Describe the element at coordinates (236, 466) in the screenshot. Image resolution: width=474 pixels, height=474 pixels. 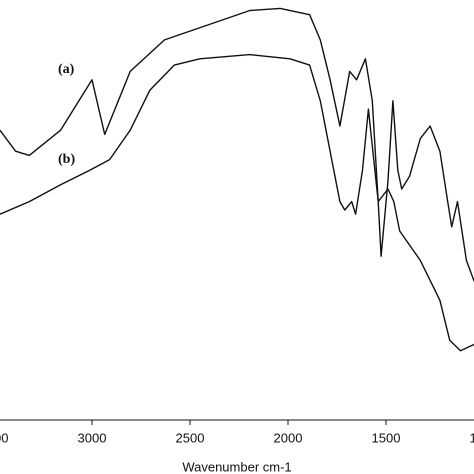
I see `x-axis-label: Wavenumber cm-1` at that location.